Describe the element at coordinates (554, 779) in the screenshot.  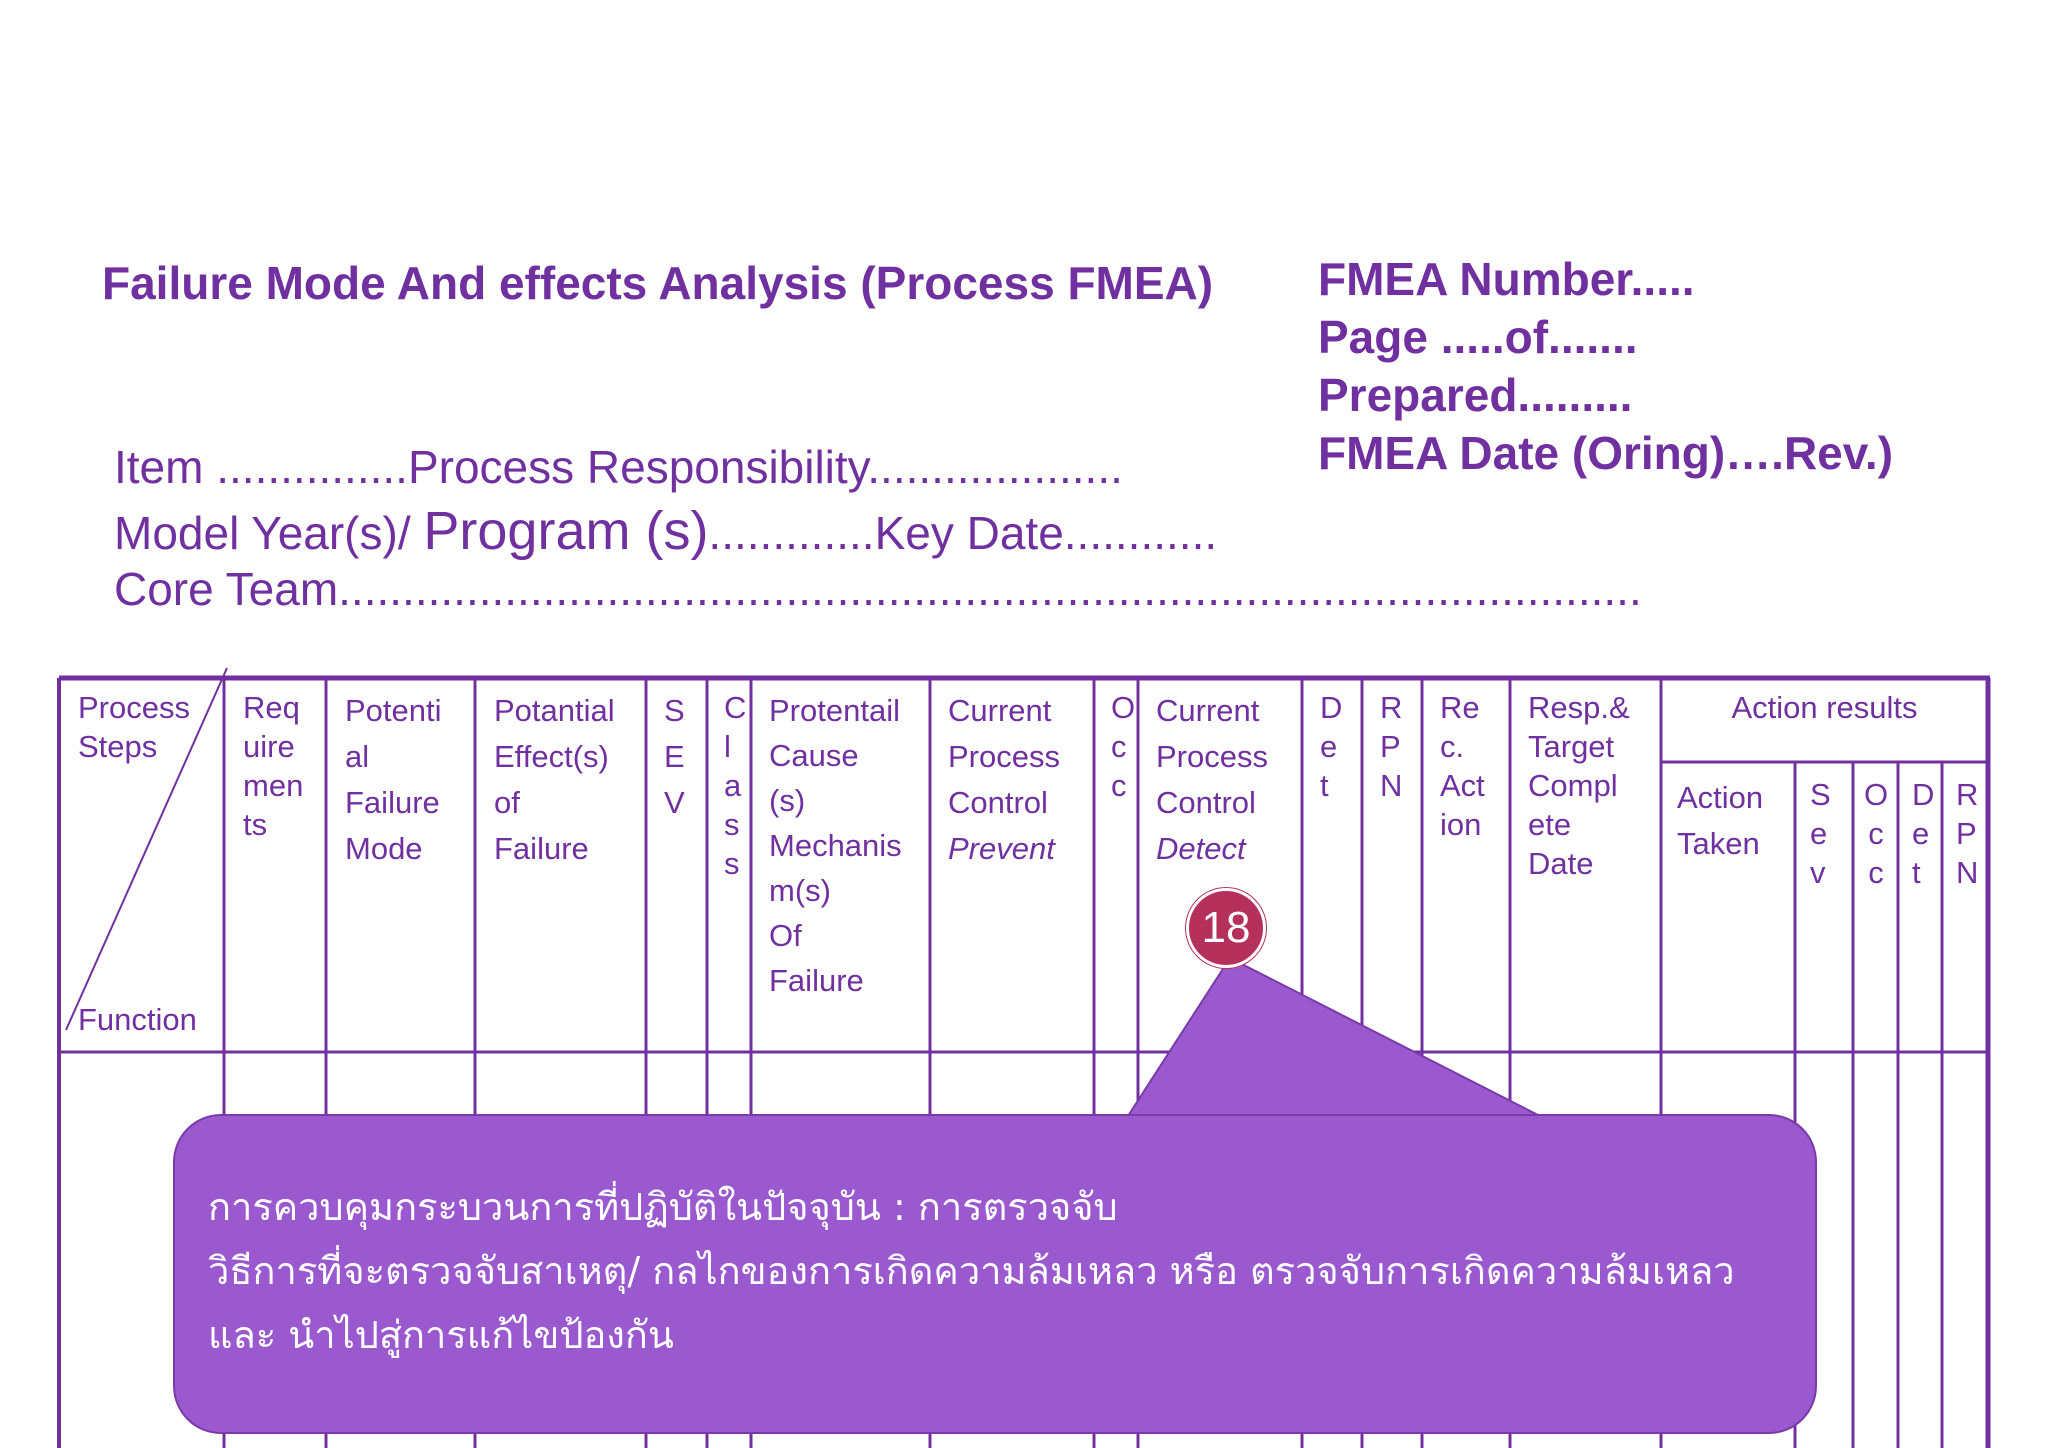
I see `col-effects: Potantial Effect(s) of Failure` at that location.